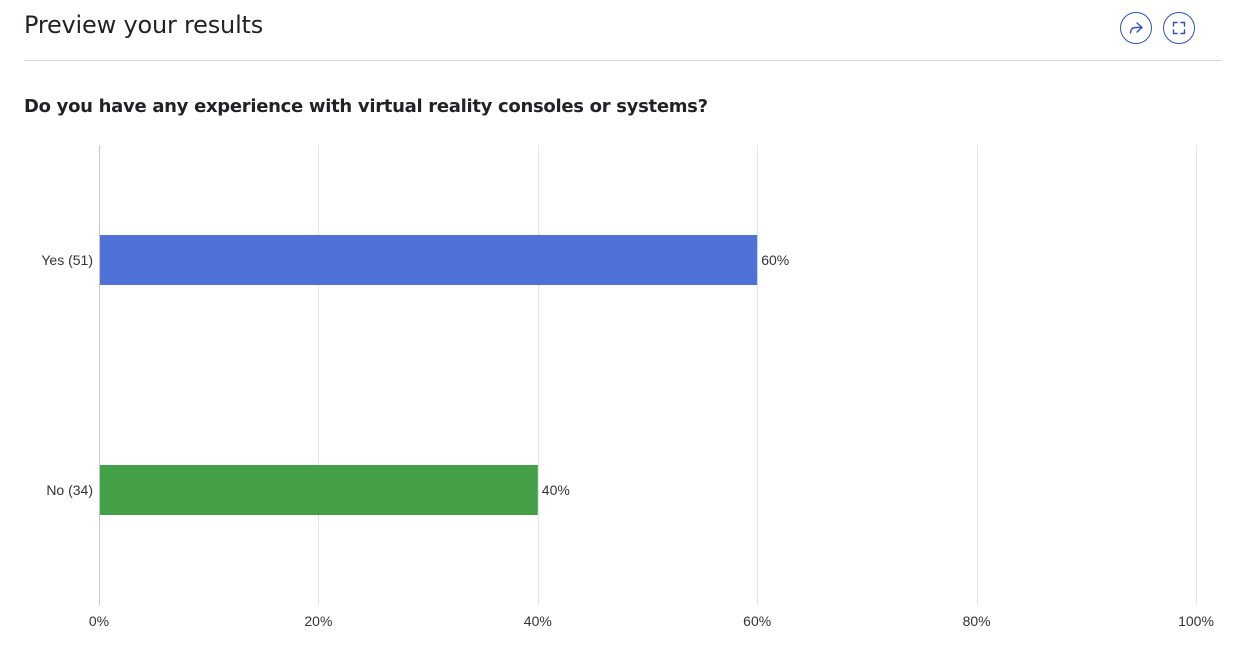 The height and width of the screenshot is (658, 1248). I want to click on x-tick-label: 60%, so click(757, 621).